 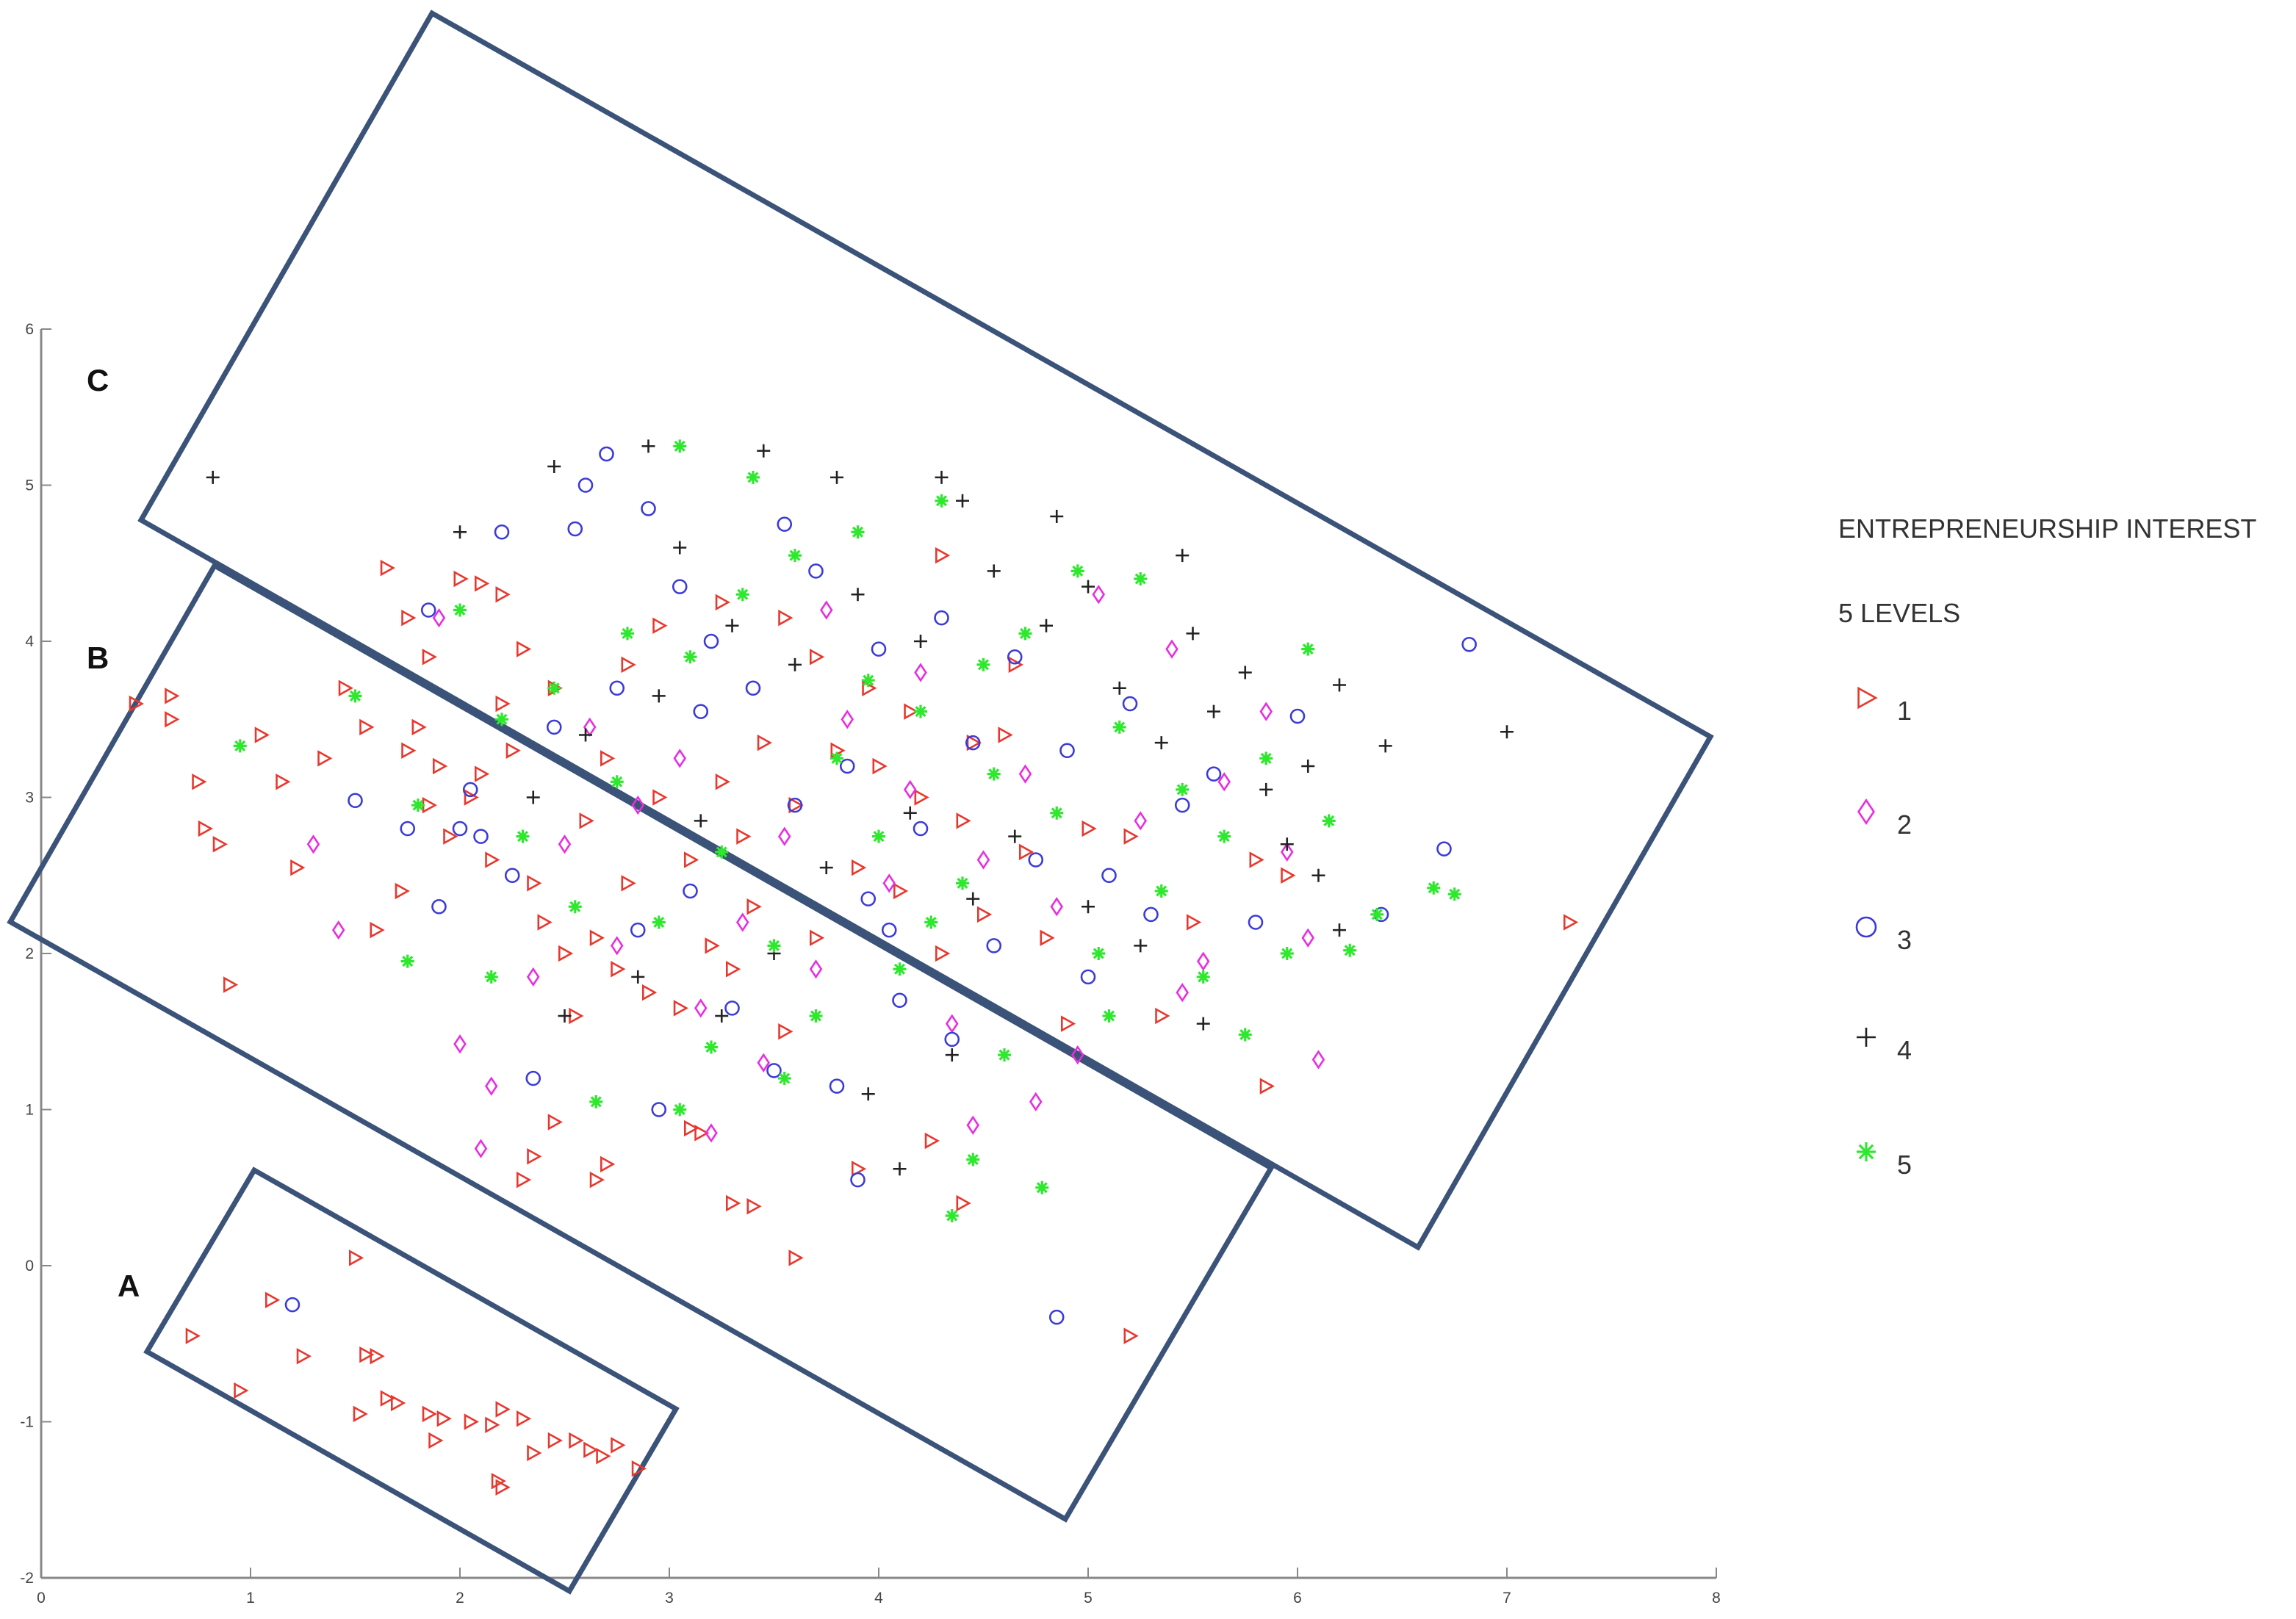 What do you see at coordinates (29, 1110) in the screenshot?
I see `y-tick-label: 1` at bounding box center [29, 1110].